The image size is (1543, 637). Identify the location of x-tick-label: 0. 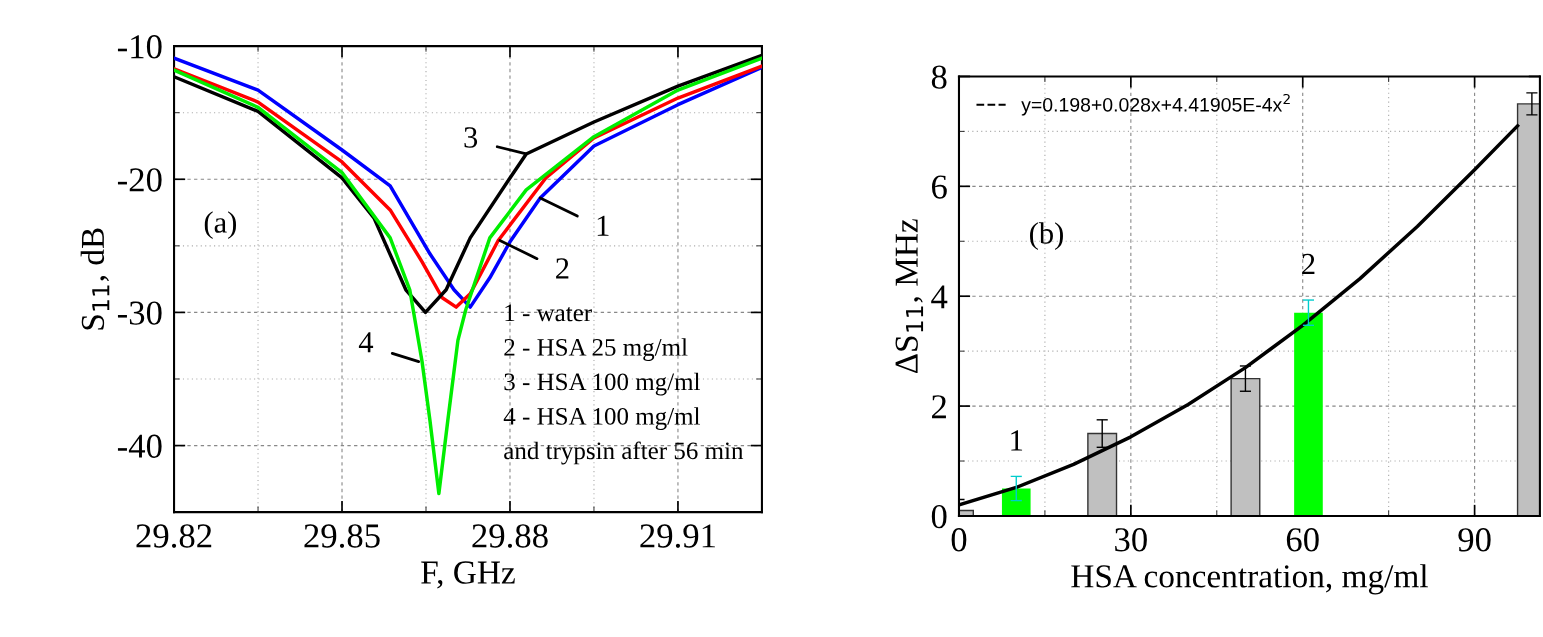
(959, 540).